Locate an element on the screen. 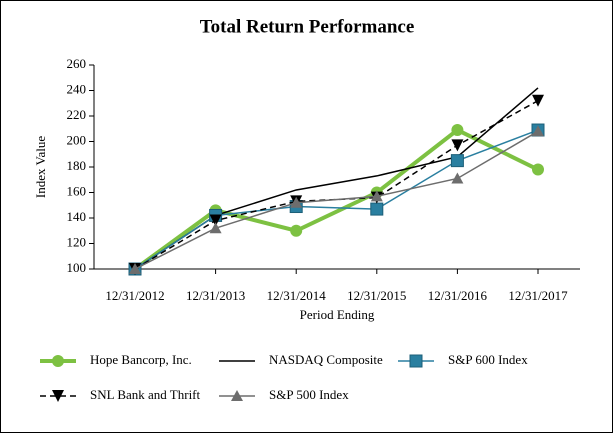 This screenshot has width=613, height=433. legend-label: S&P 500 Index is located at coordinates (309, 394).